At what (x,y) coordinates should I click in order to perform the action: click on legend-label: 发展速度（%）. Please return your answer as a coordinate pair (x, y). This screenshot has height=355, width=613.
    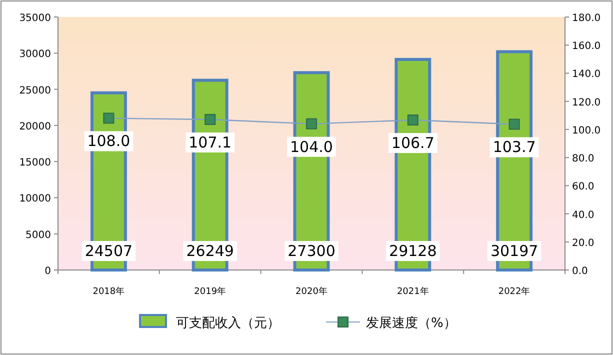
    Looking at the image, I should click on (411, 323).